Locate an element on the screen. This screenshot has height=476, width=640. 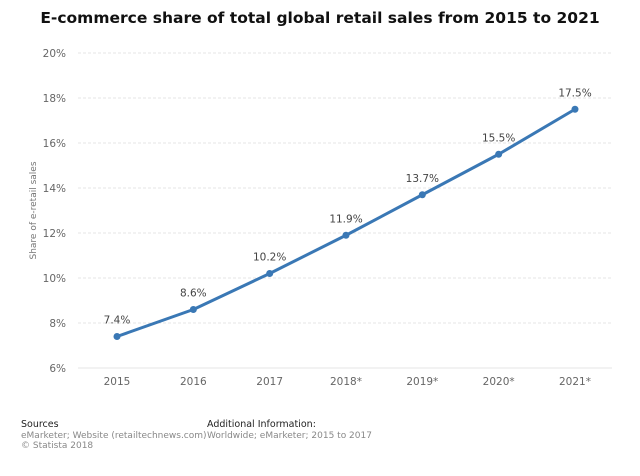
data-label: 10.2% is located at coordinates (269, 258).